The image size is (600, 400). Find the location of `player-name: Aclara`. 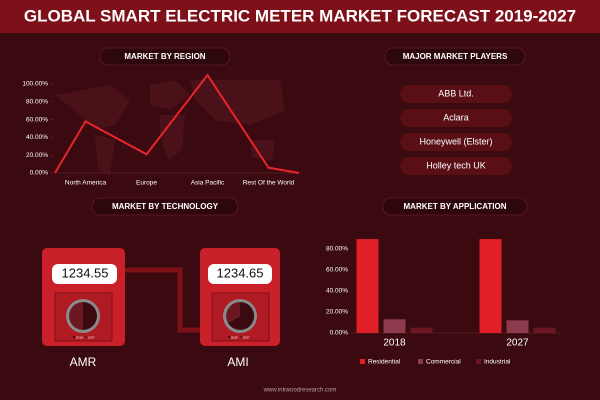

player-name: Aclara is located at coordinates (456, 117).